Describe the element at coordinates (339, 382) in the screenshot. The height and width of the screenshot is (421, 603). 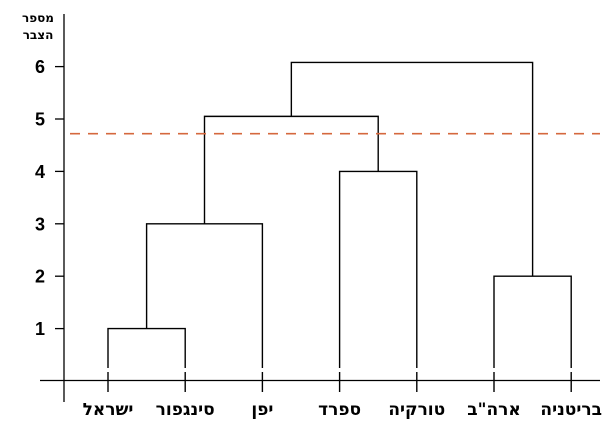
I see `leaf-stubs` at that location.